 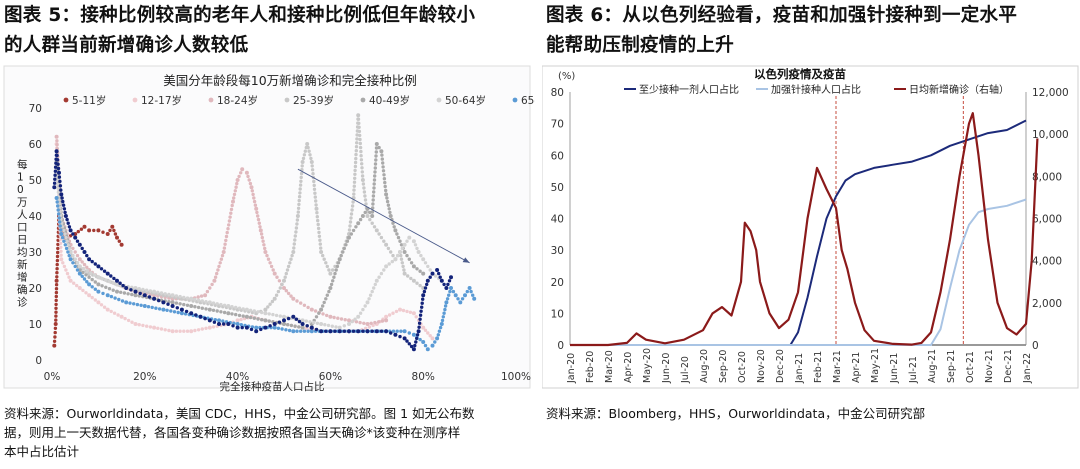 I want to click on y-tick-label-right: 10,000, so click(x=1050, y=135).